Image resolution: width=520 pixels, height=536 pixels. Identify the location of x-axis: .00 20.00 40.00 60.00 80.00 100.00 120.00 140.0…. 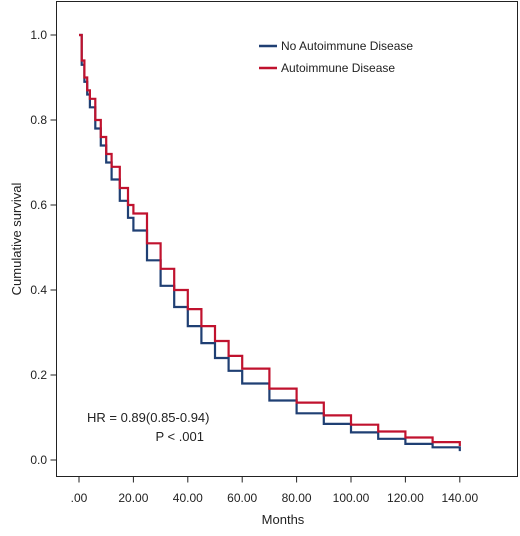
(274, 490).